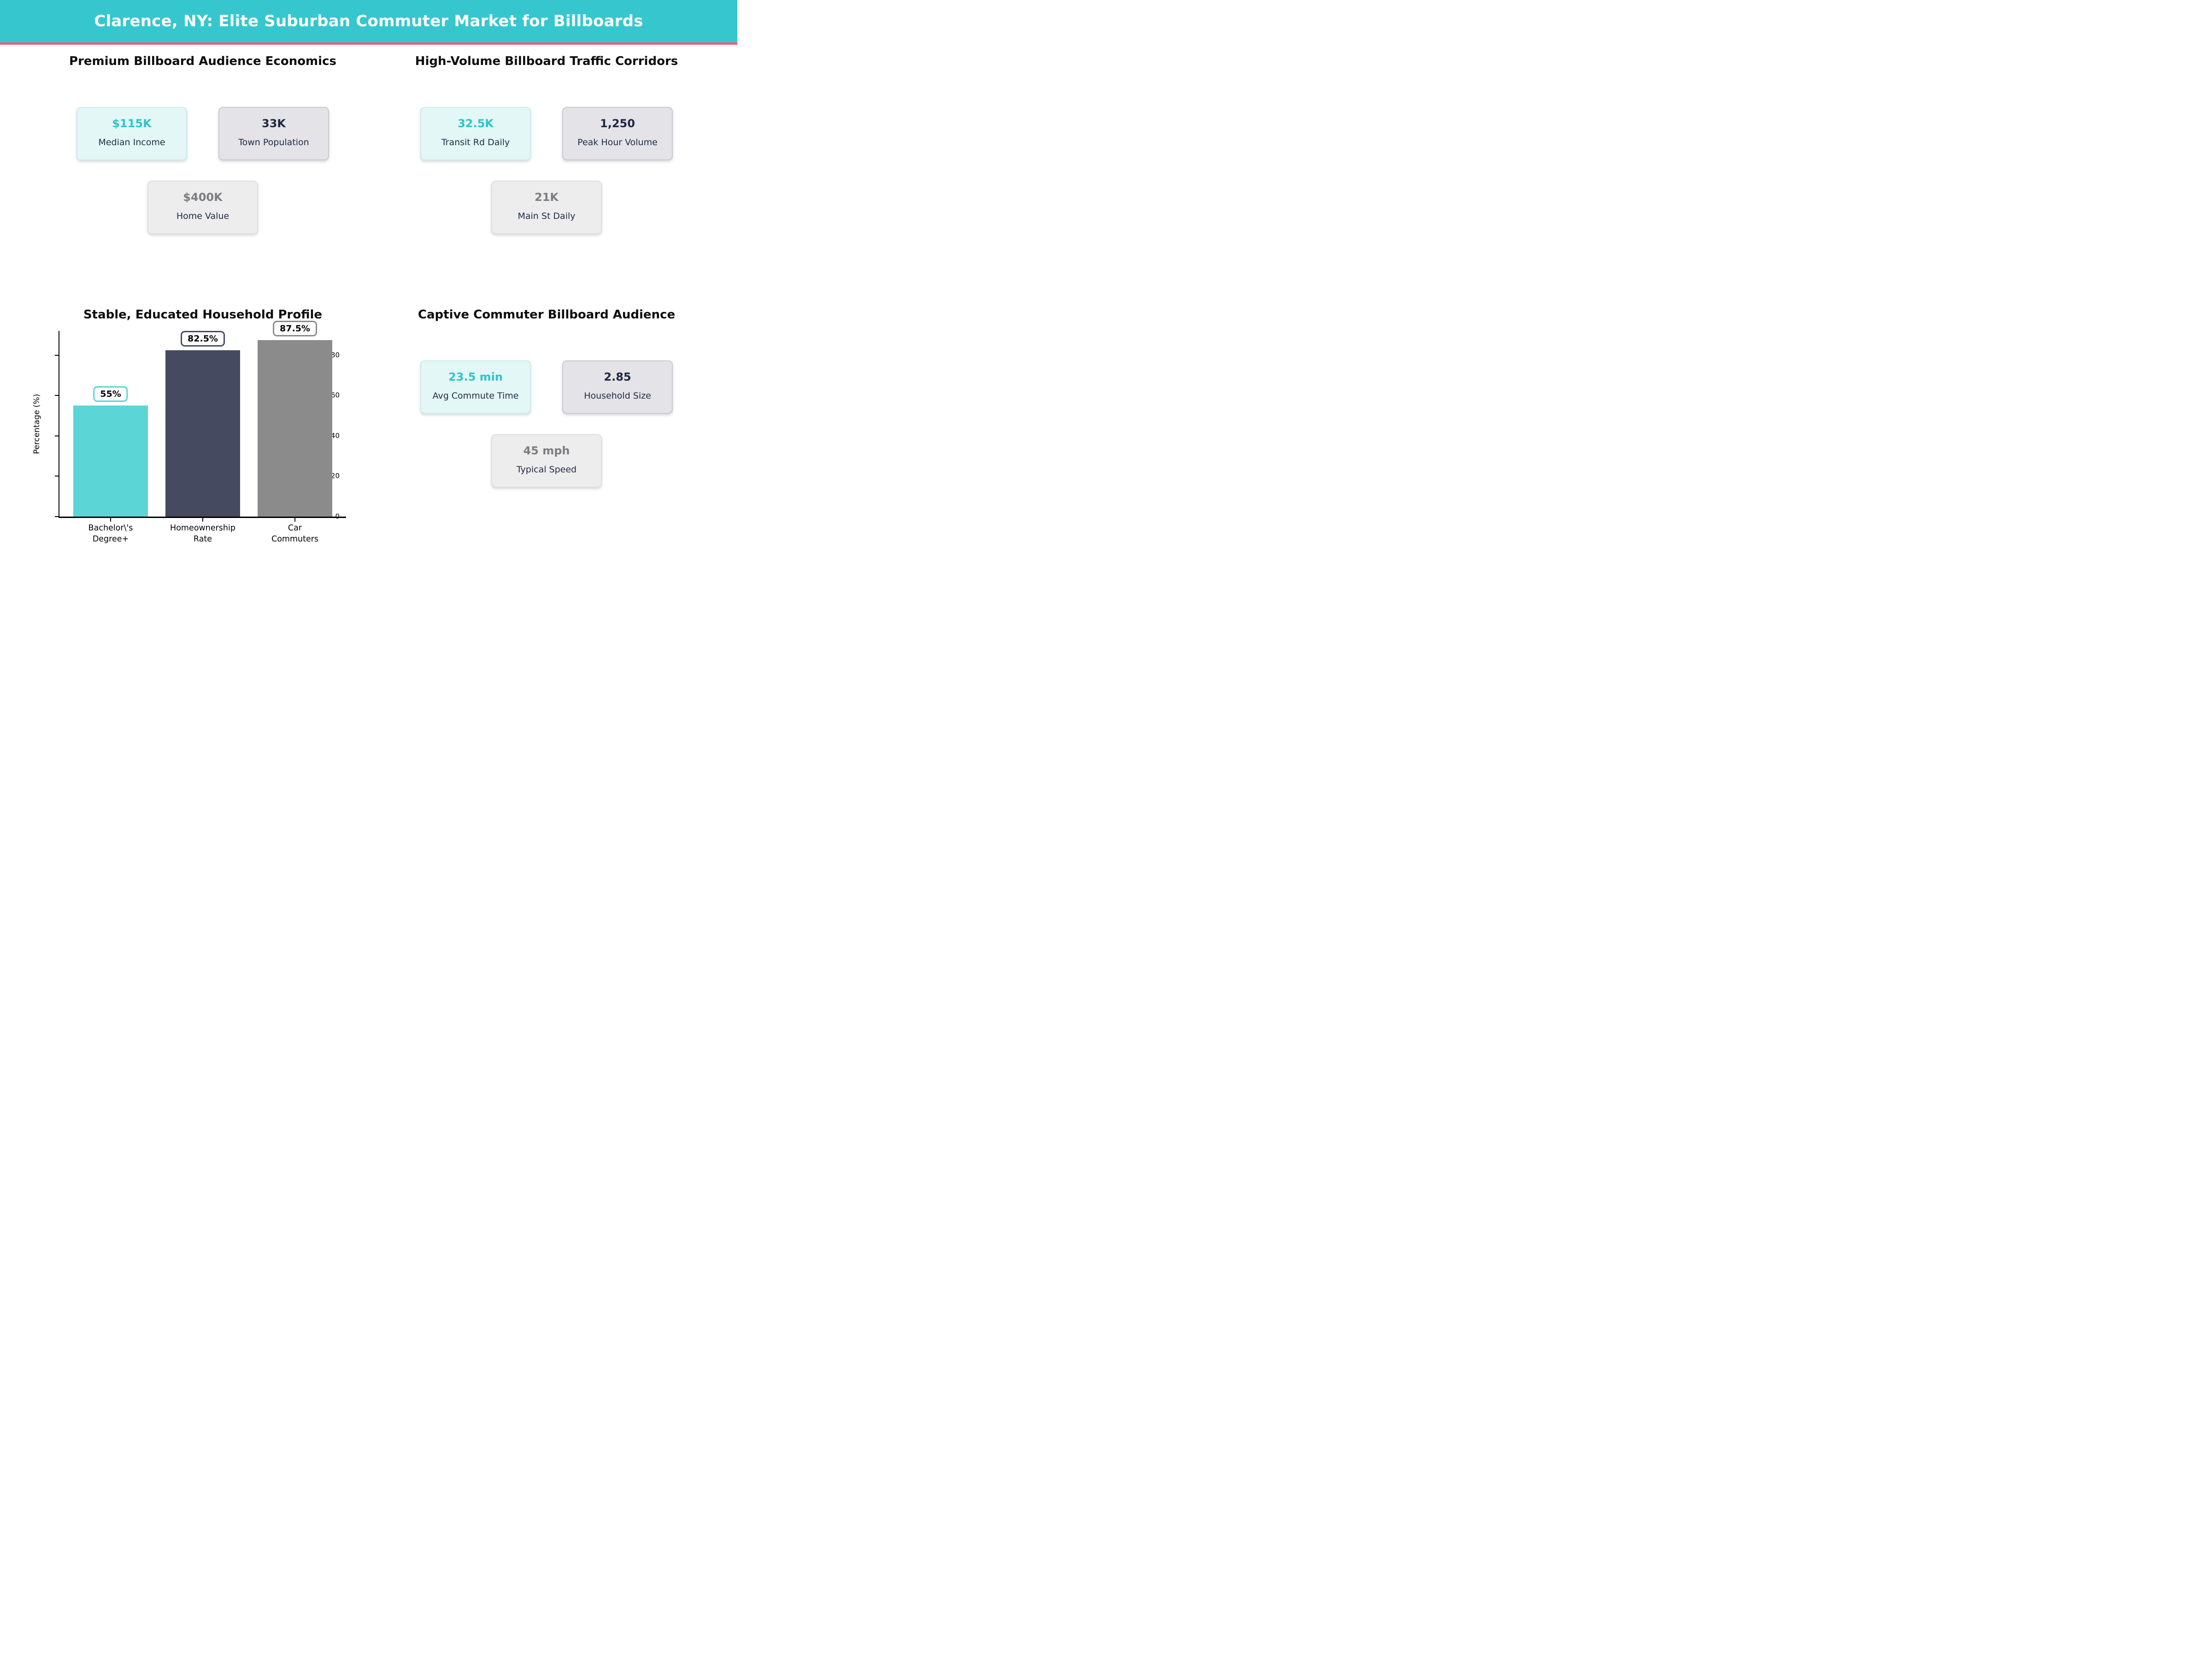  I want to click on y-tick-label: 40, so click(335, 435).